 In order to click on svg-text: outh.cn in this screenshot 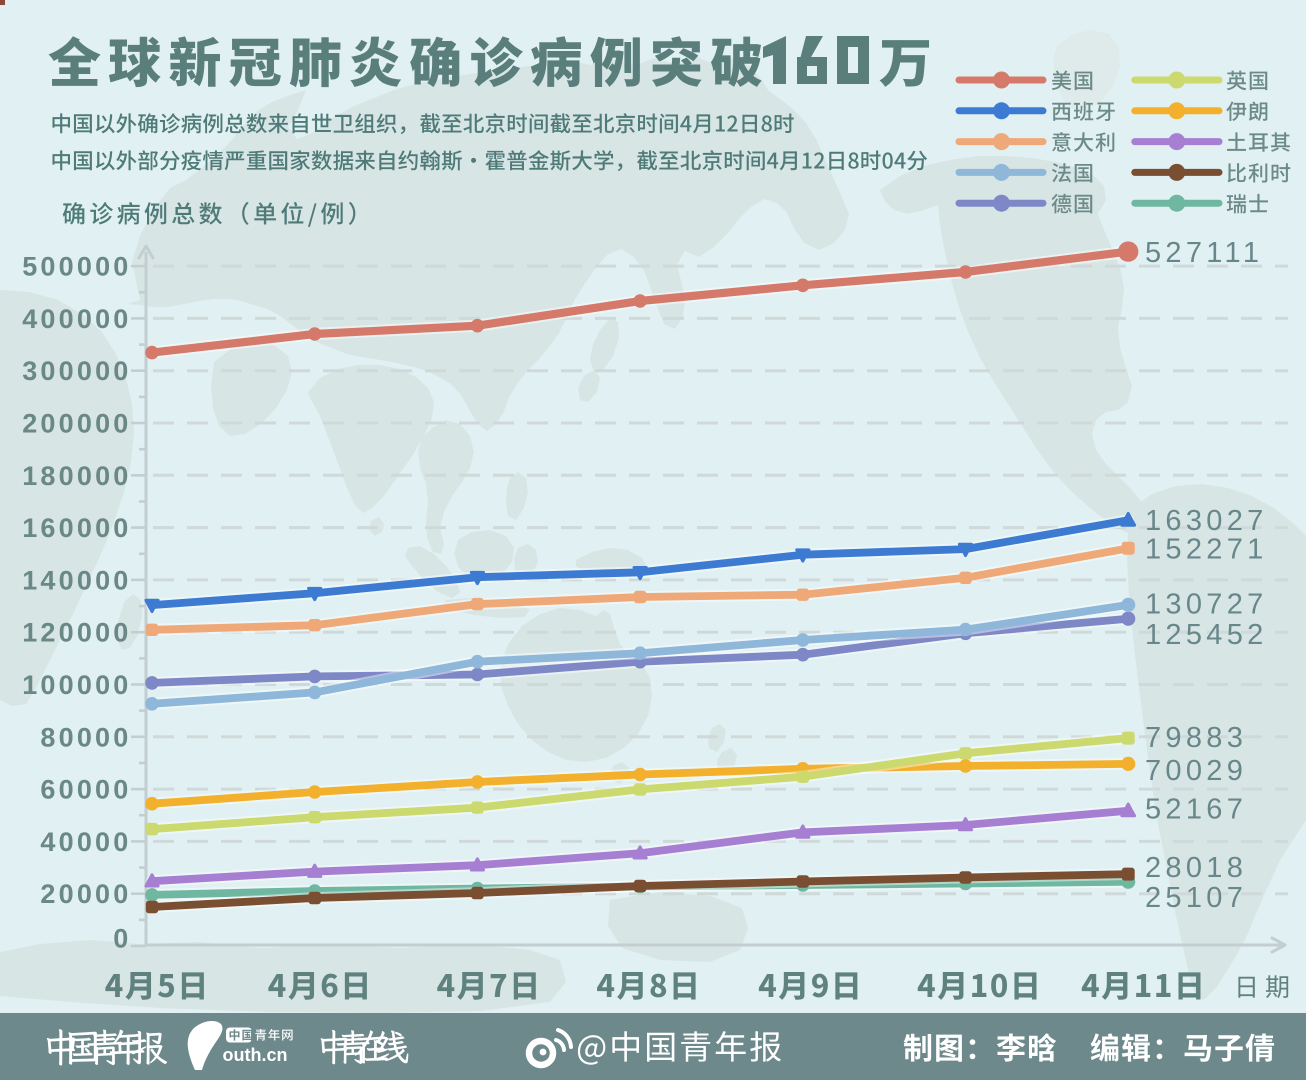, I will do `click(255, 1055)`.